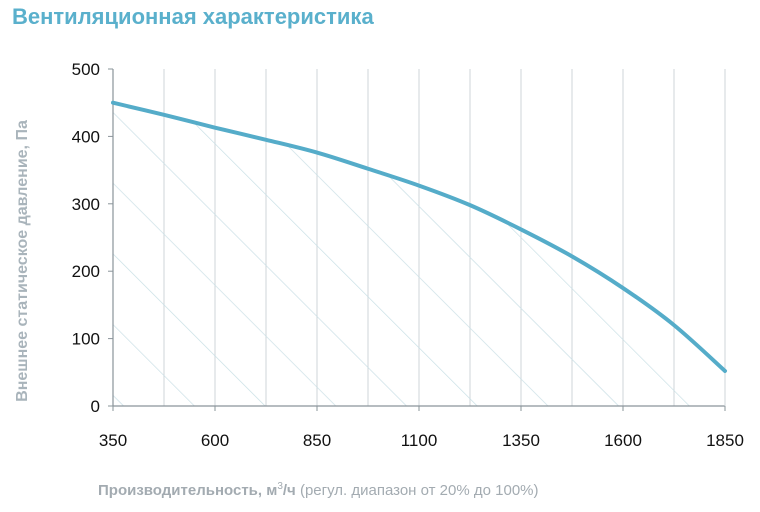  I want to click on y-tick-label-100: 100, so click(86, 339).